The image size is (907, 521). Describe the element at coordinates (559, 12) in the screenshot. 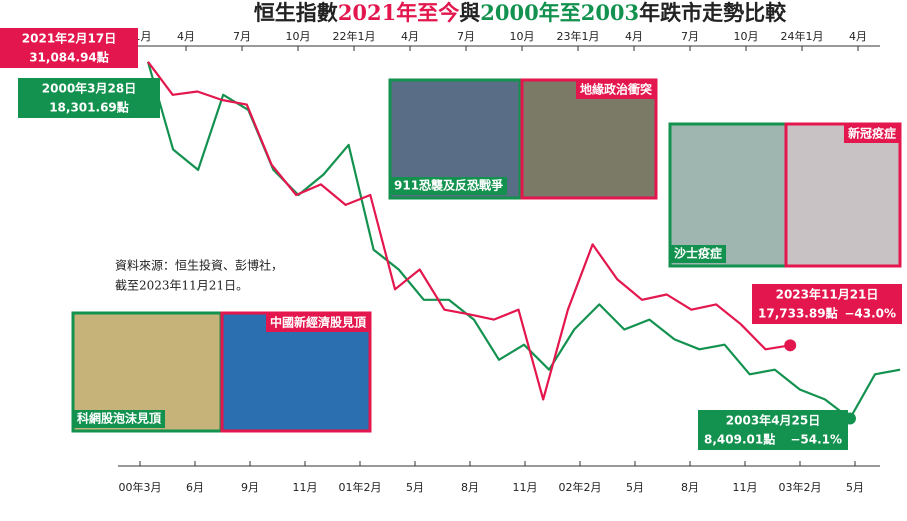

I see `title-part: 2000年至2003` at that location.